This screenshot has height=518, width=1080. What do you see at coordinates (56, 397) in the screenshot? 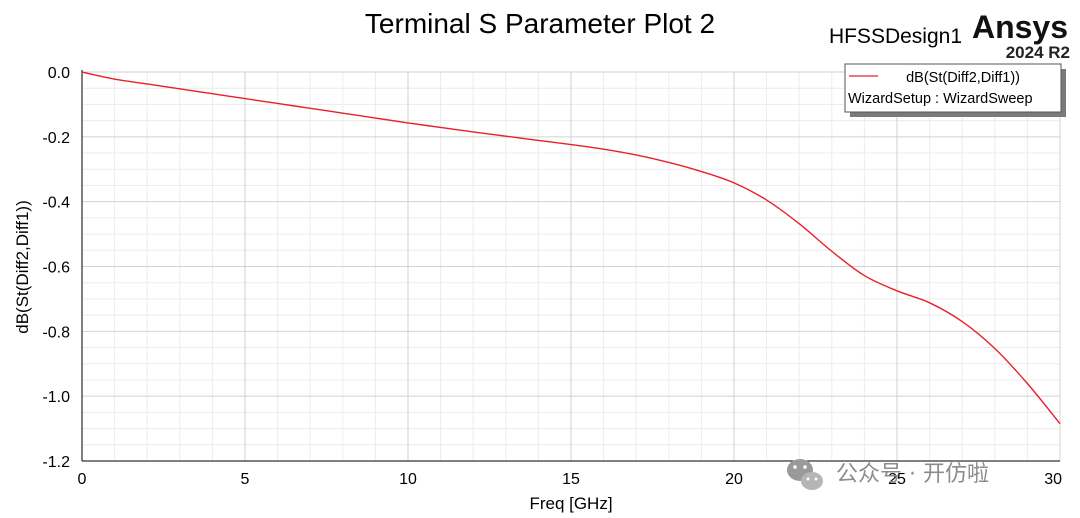
I see `y-tick-label: -1.0` at bounding box center [56, 397].